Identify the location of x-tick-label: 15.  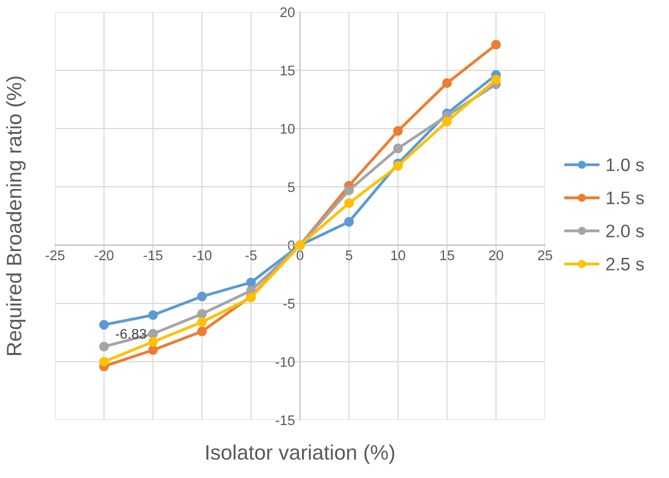
(447, 255).